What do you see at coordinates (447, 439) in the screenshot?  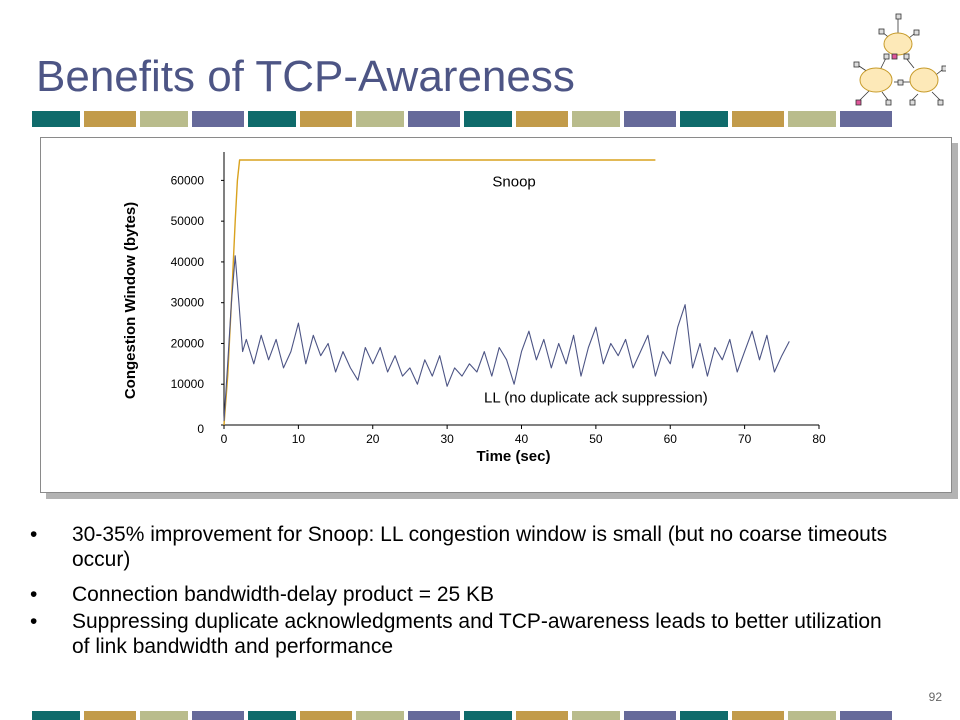 I see `x-tick-label: 30` at bounding box center [447, 439].